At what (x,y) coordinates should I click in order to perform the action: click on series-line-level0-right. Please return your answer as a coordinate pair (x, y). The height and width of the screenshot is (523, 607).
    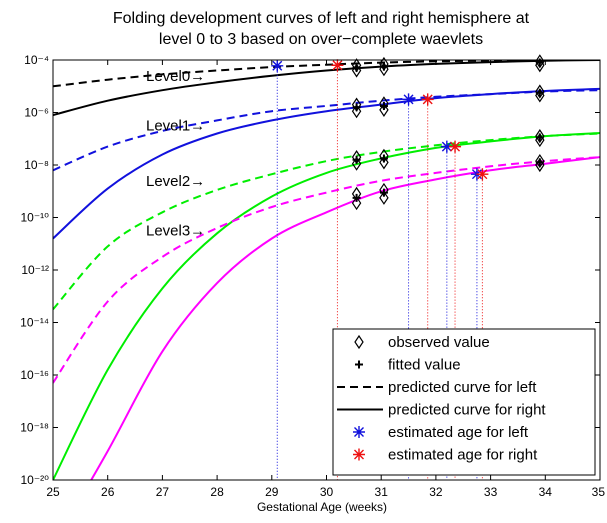
    Looking at the image, I should click on (326, 88).